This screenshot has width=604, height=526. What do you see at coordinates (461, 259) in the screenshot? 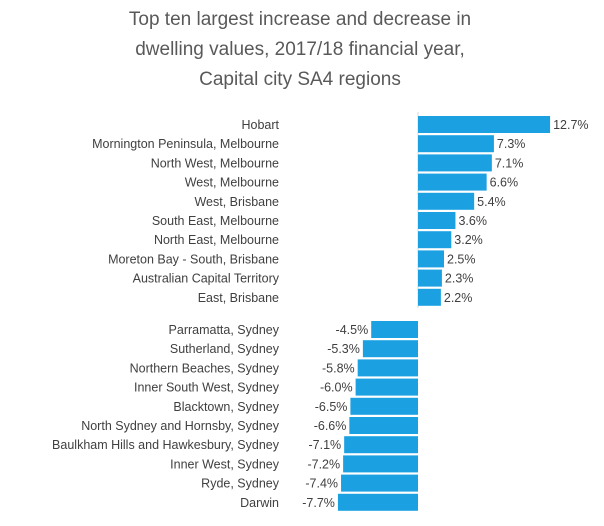
I see `data-label: 2.5%` at bounding box center [461, 259].